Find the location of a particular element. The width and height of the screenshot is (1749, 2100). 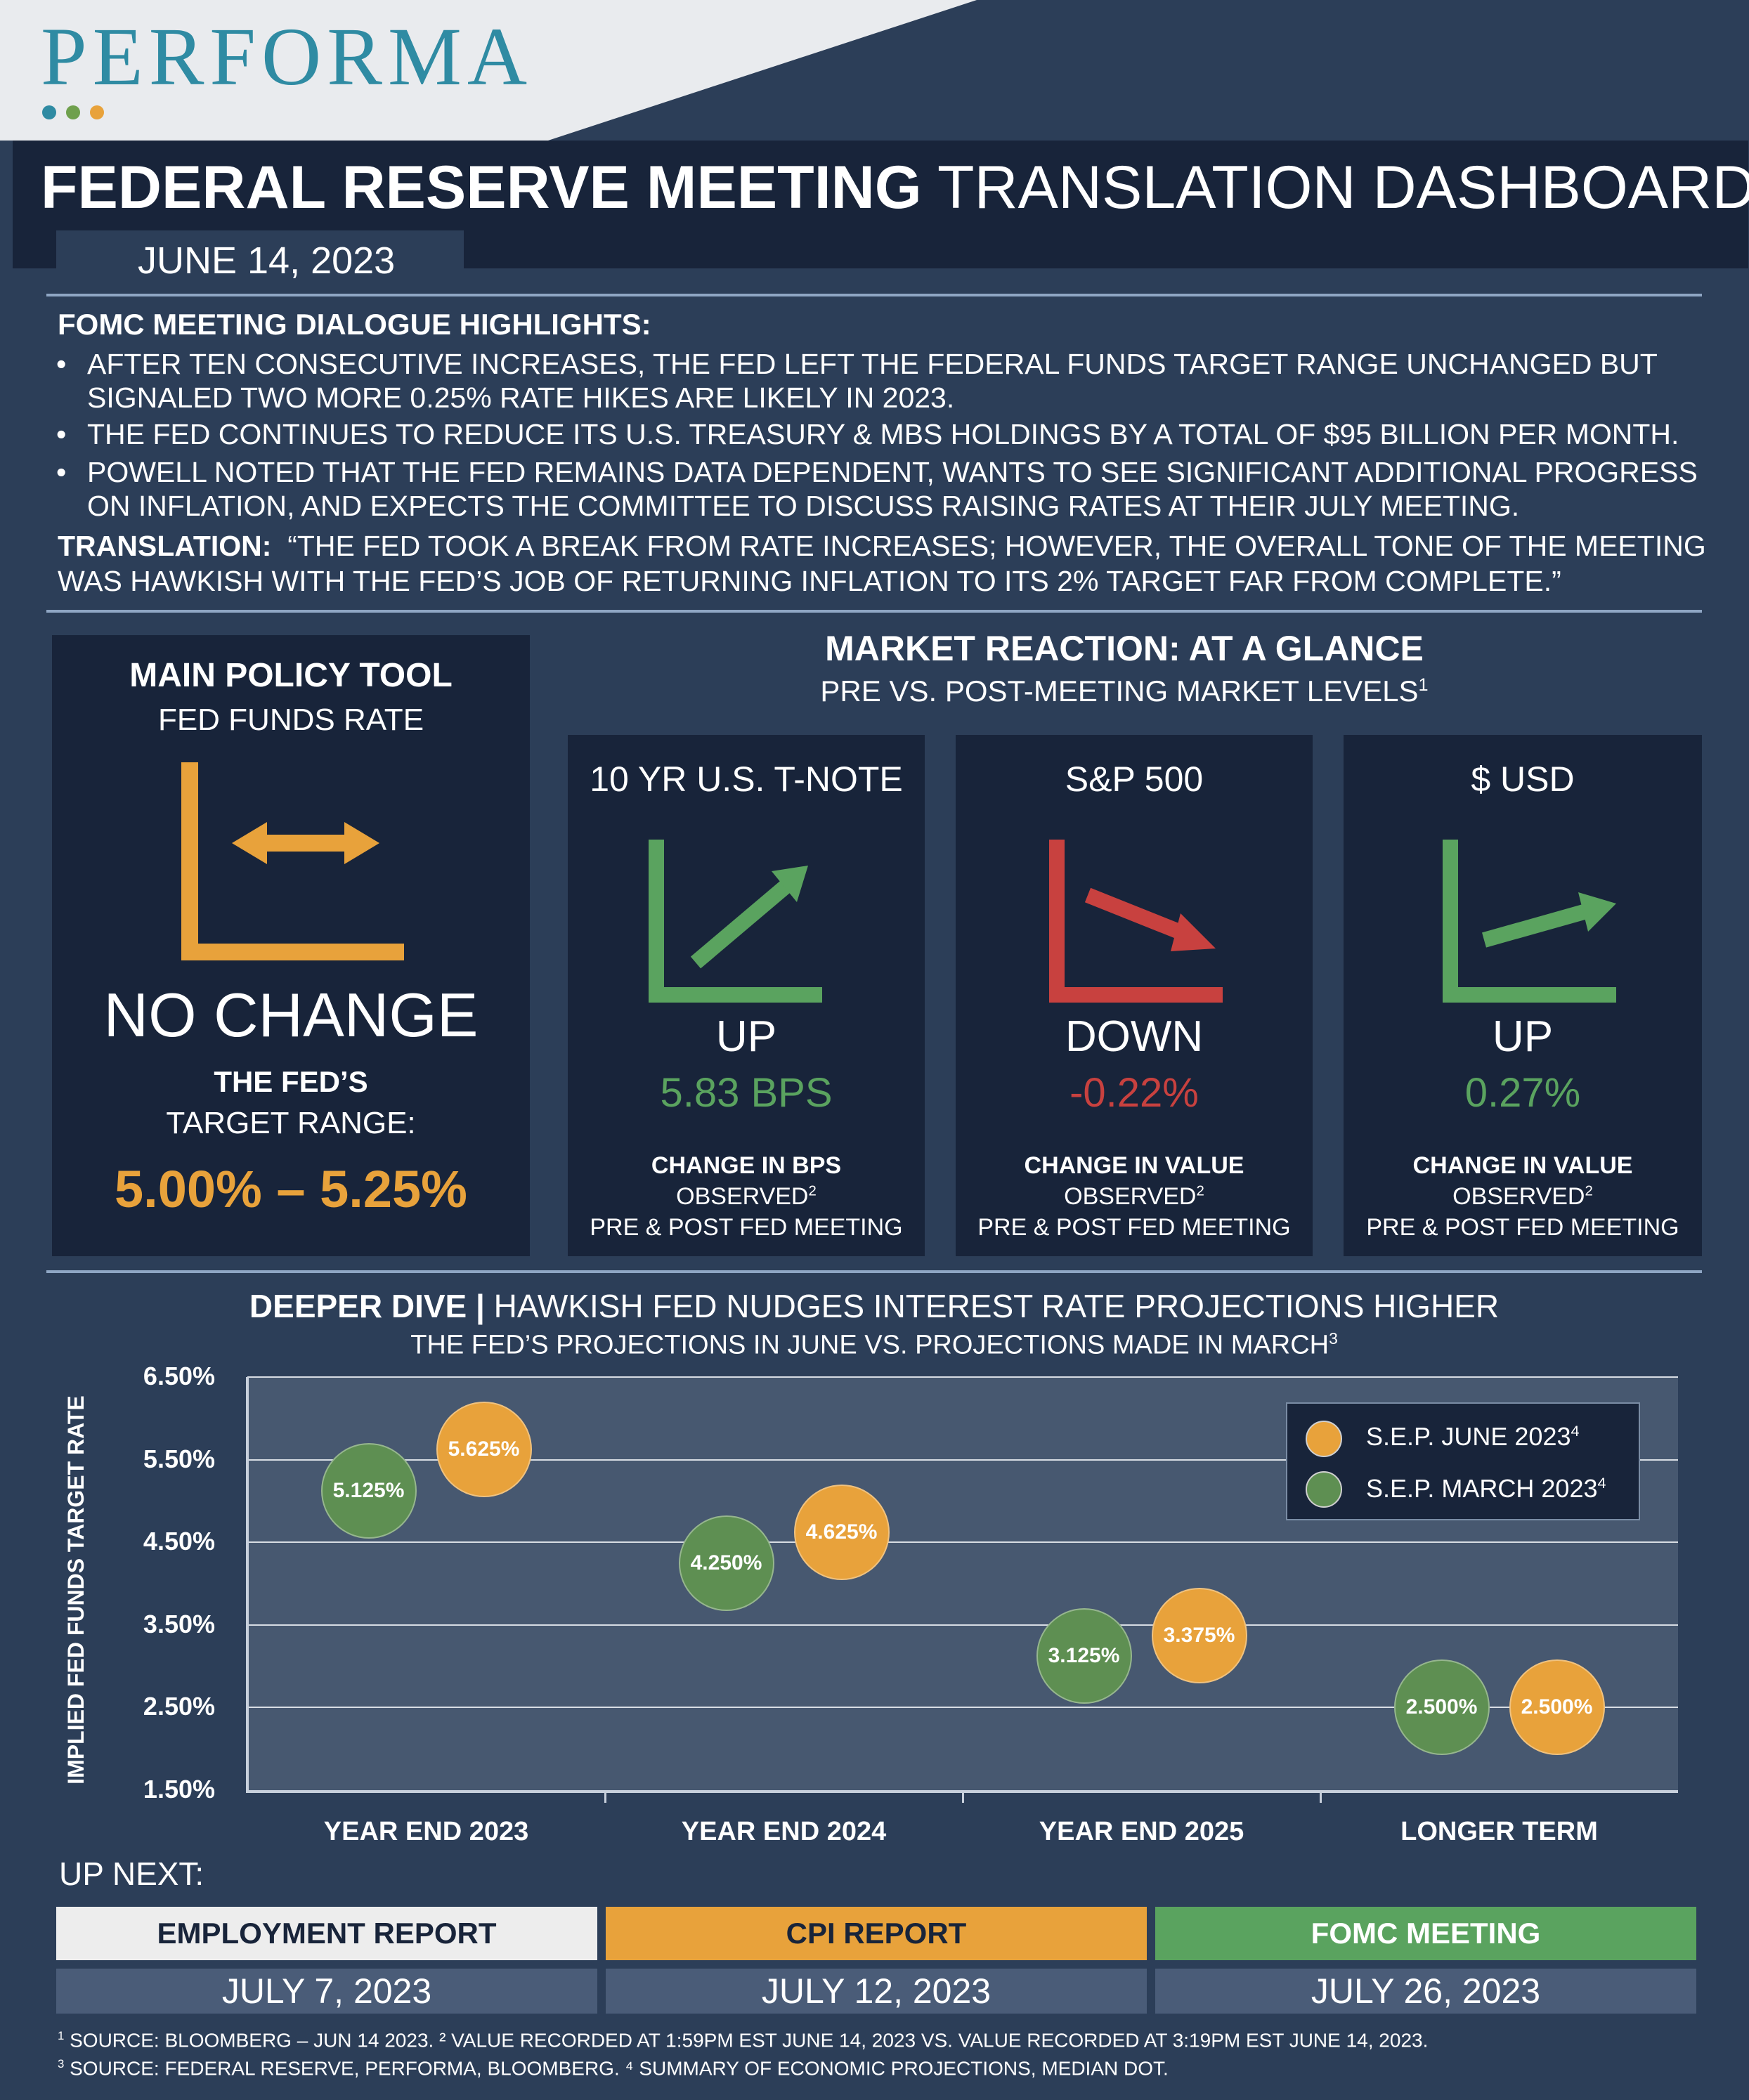

trend-down-icon is located at coordinates (1136, 921).